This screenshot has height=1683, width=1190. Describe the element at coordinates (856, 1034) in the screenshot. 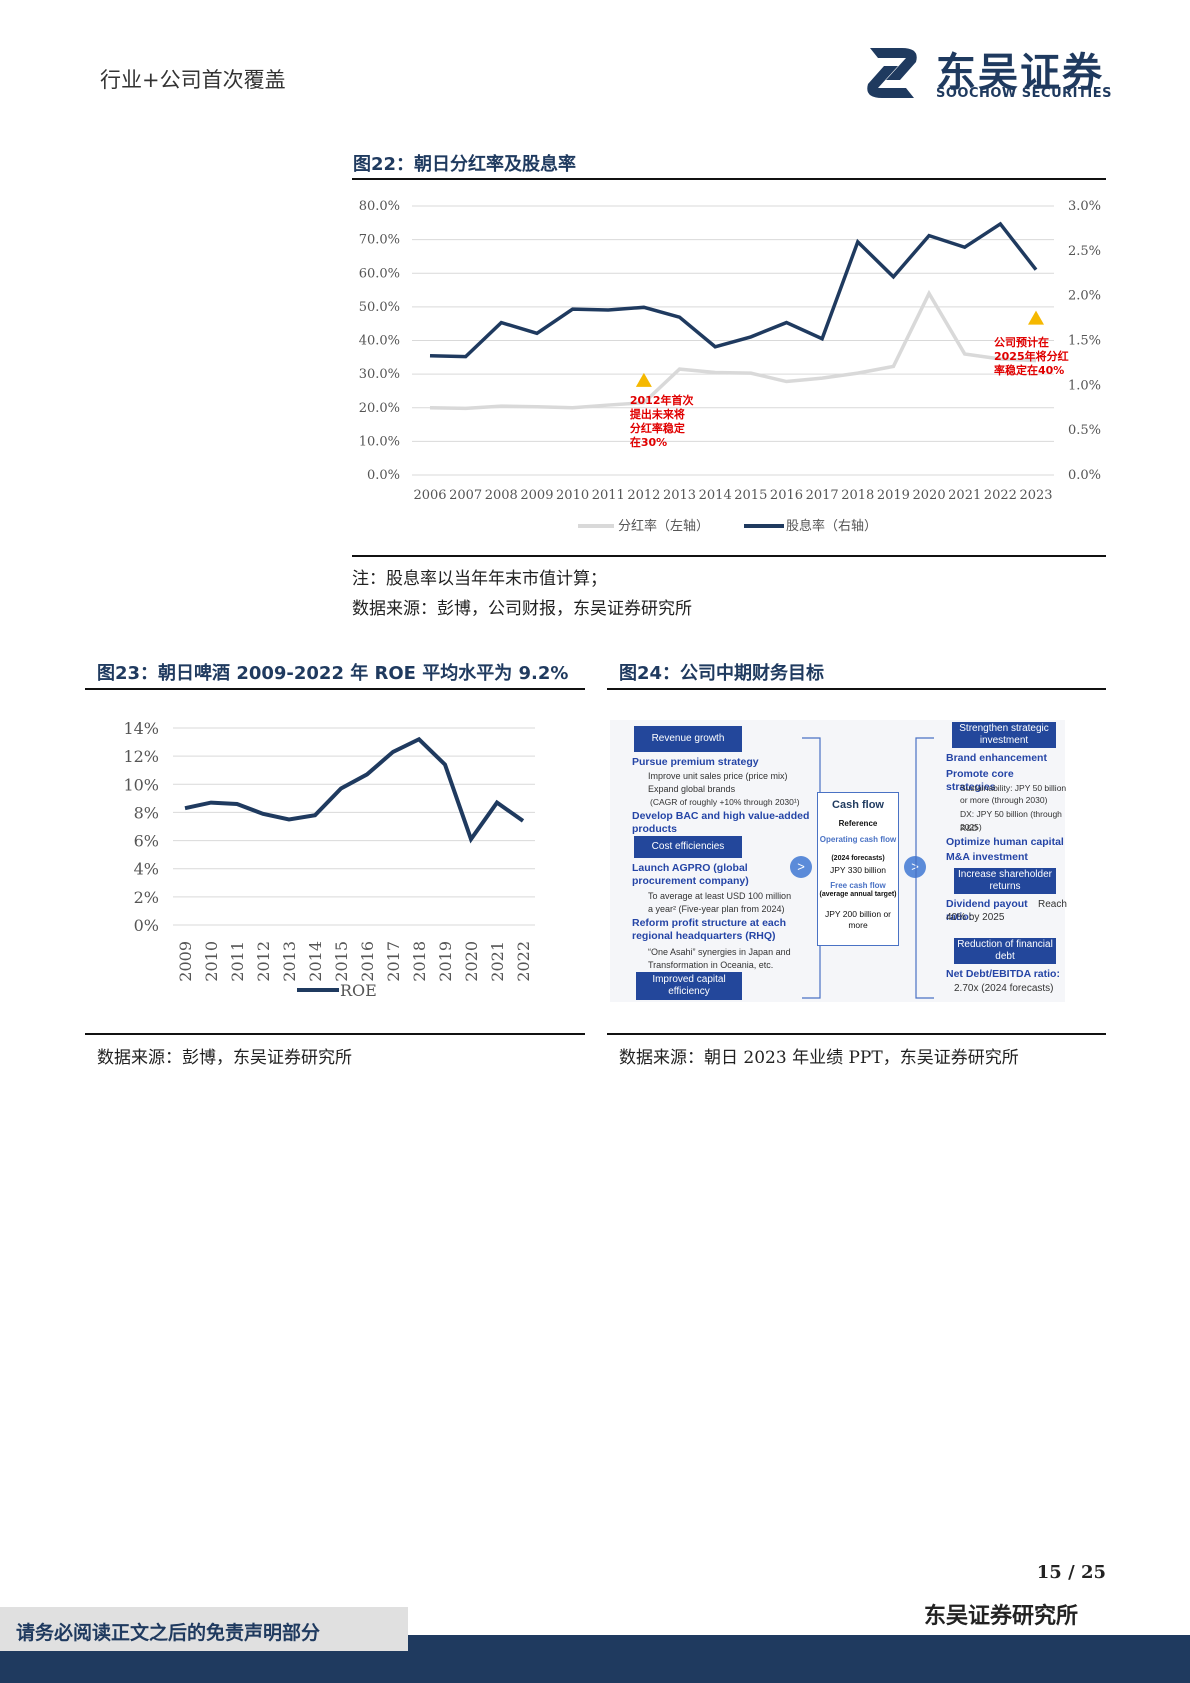

I see `figure24-bottom-rule` at that location.